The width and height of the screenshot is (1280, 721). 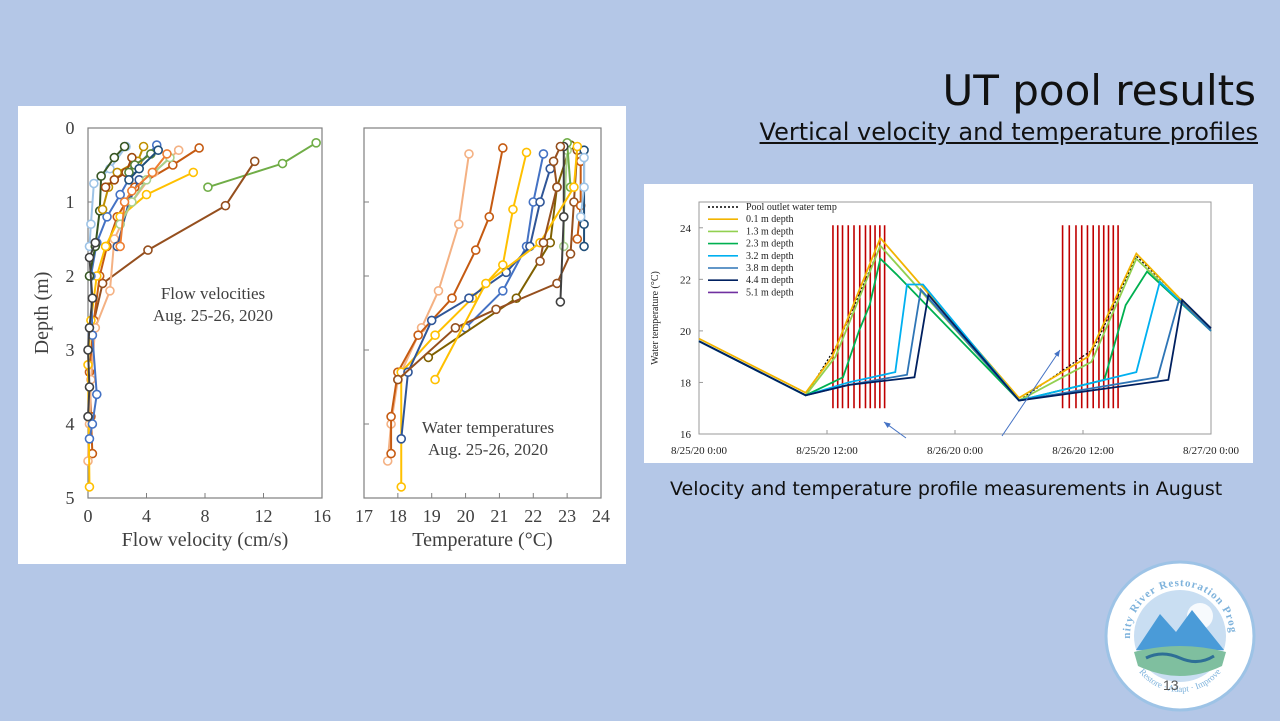 What do you see at coordinates (213, 293) in the screenshot?
I see `chart-annotation-line1: Flow velocities` at bounding box center [213, 293].